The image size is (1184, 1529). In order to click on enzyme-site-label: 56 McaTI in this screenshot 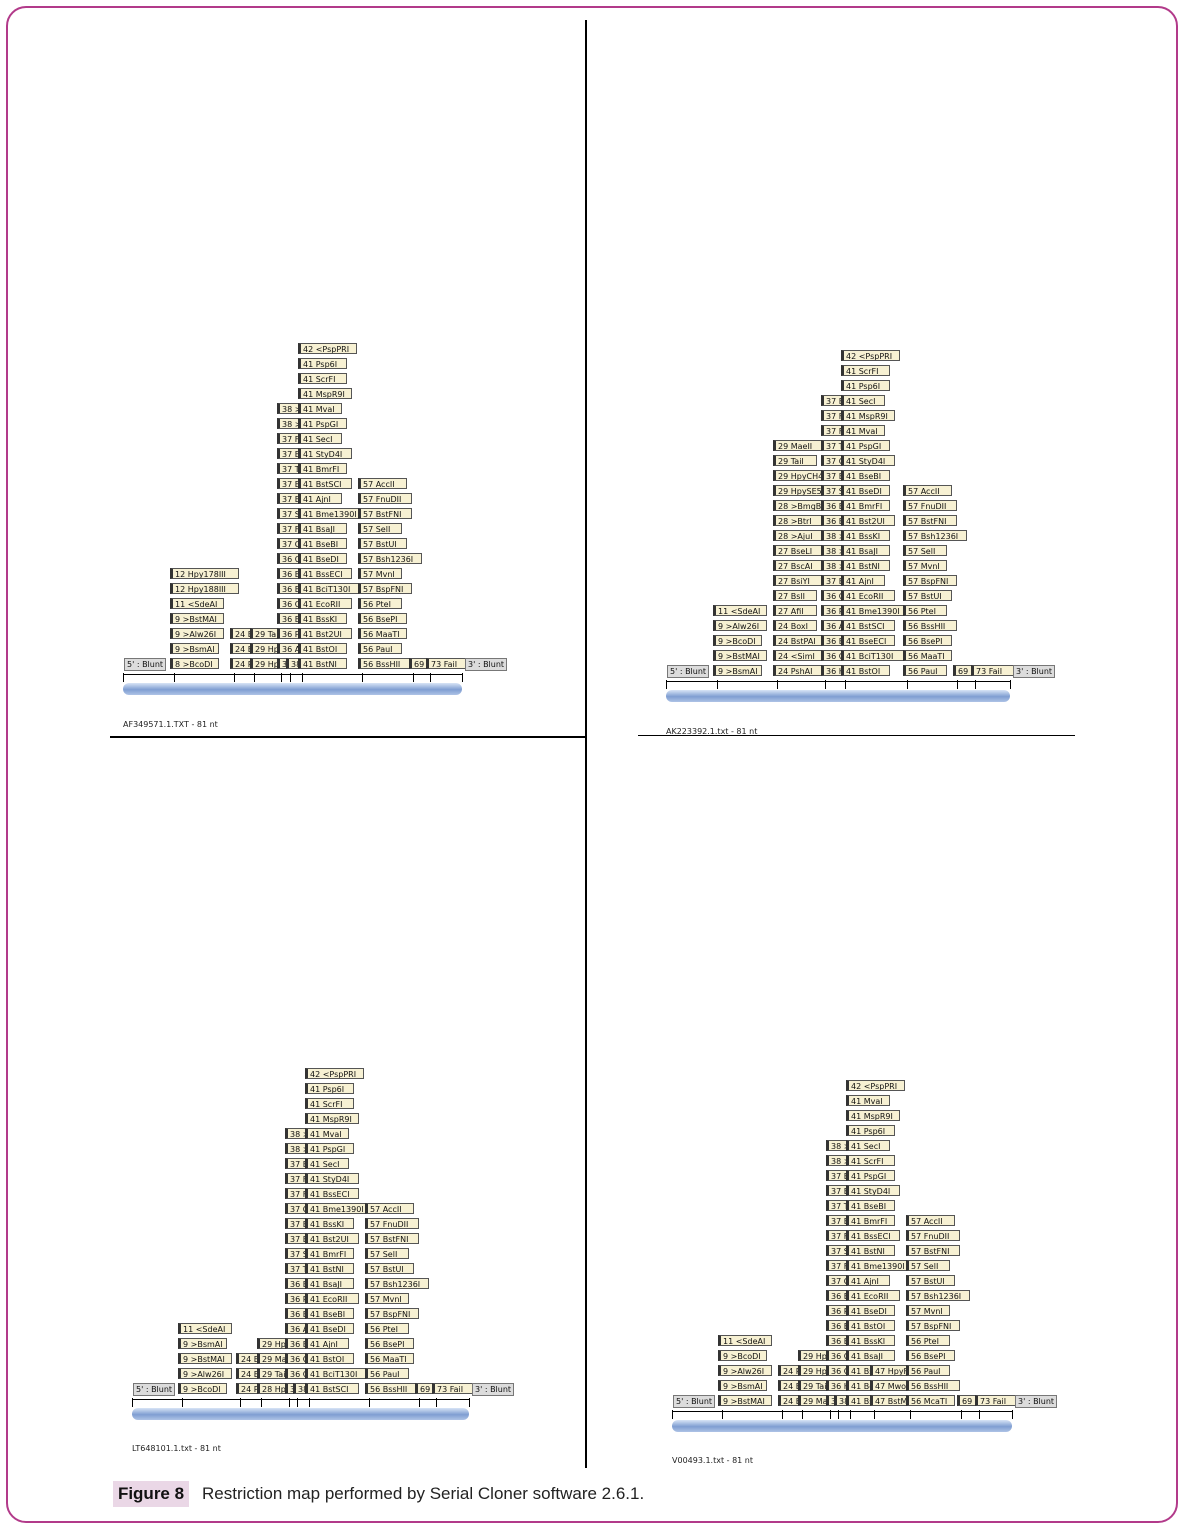, I will do `click(930, 1400)`.